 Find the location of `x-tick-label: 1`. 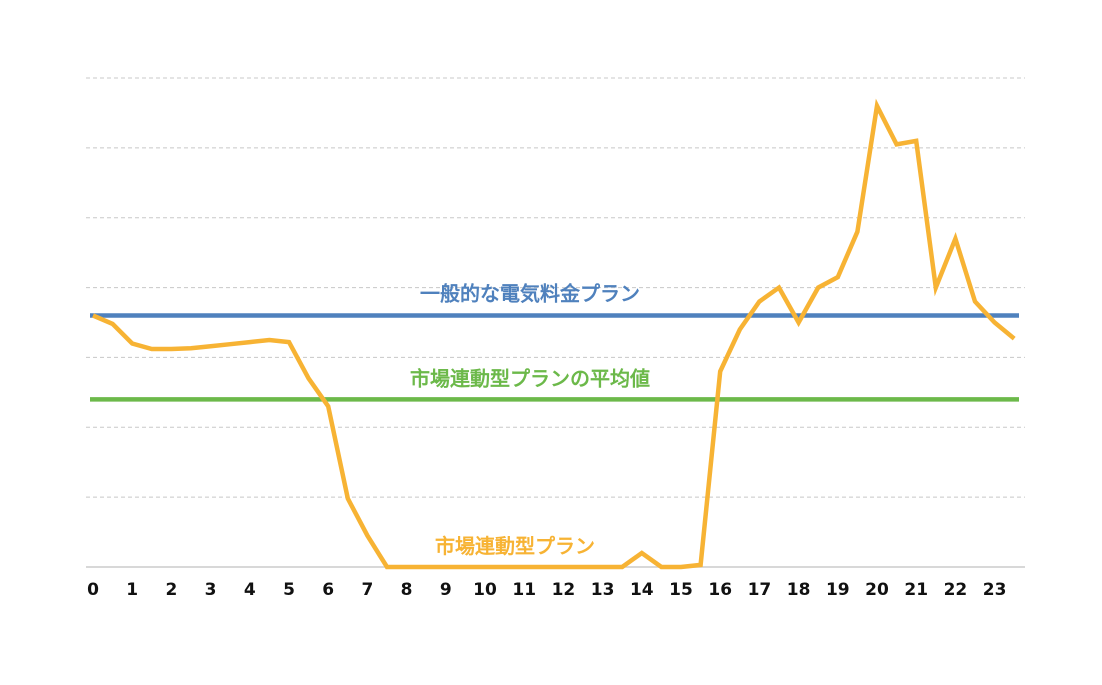

x-tick-label: 1 is located at coordinates (132, 590).